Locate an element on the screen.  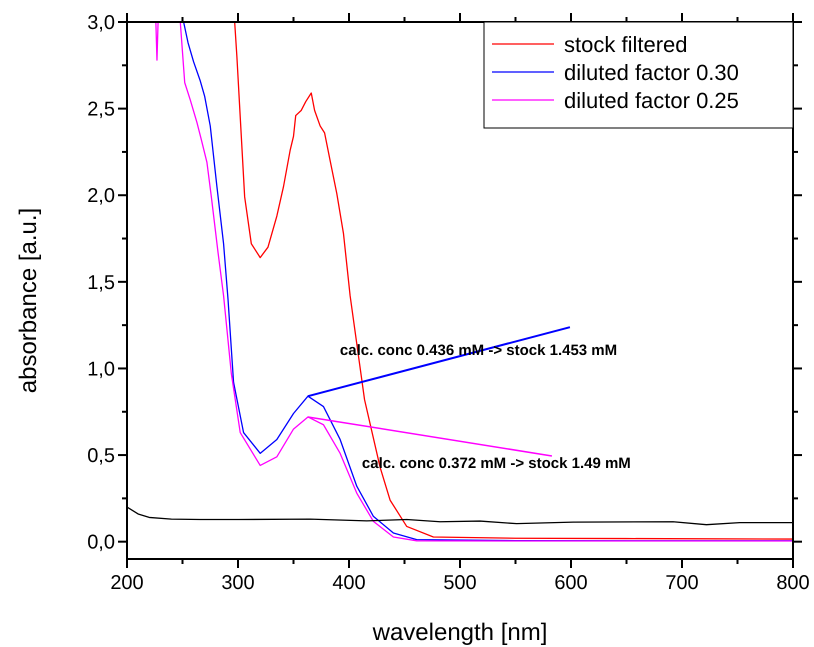
x-tick-label: 500 is located at coordinates (460, 583).